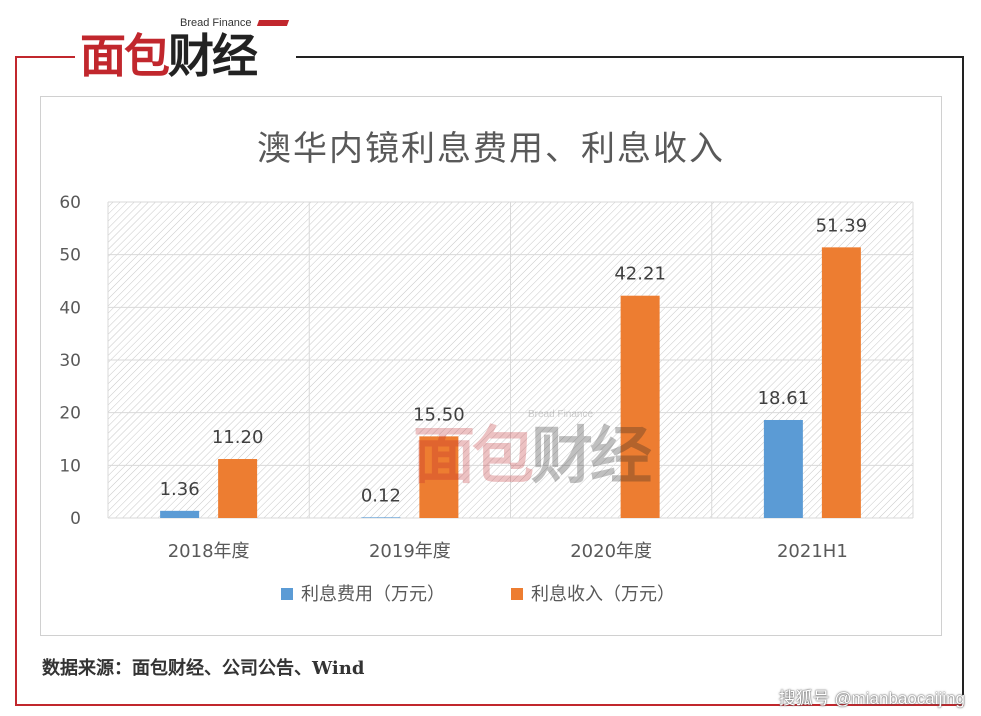 Image resolution: width=981 pixels, height=716 pixels. I want to click on y-tick-label: 20, so click(70, 414).